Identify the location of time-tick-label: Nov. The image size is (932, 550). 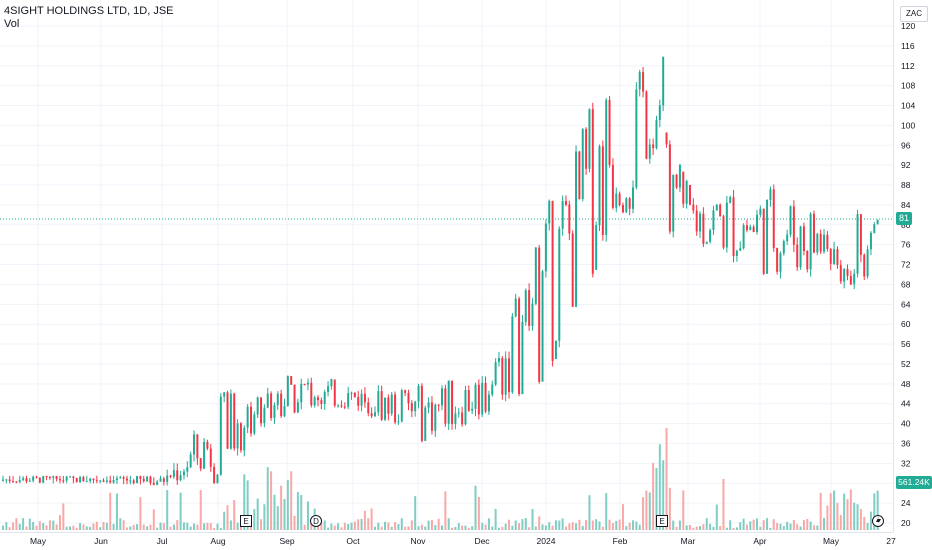
(418, 541).